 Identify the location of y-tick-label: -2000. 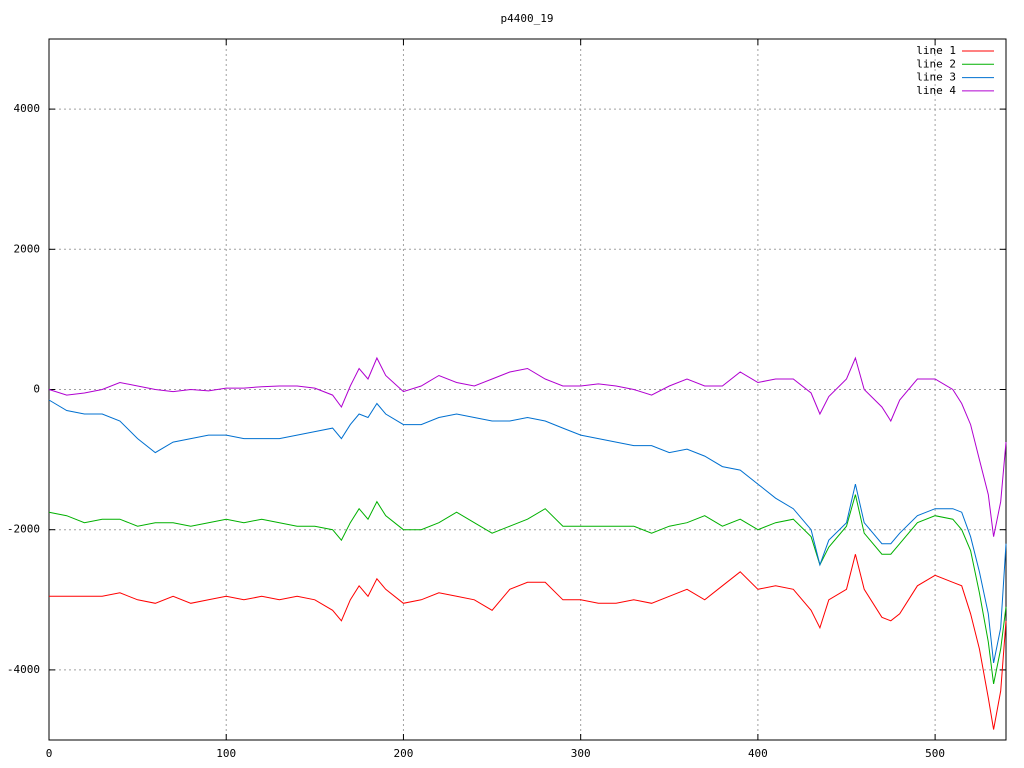
(23, 529).